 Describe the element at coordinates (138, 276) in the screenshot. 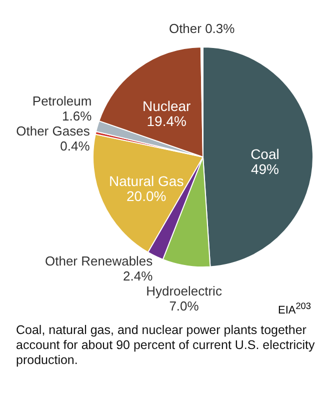

I see `data-label: 2.4%` at that location.